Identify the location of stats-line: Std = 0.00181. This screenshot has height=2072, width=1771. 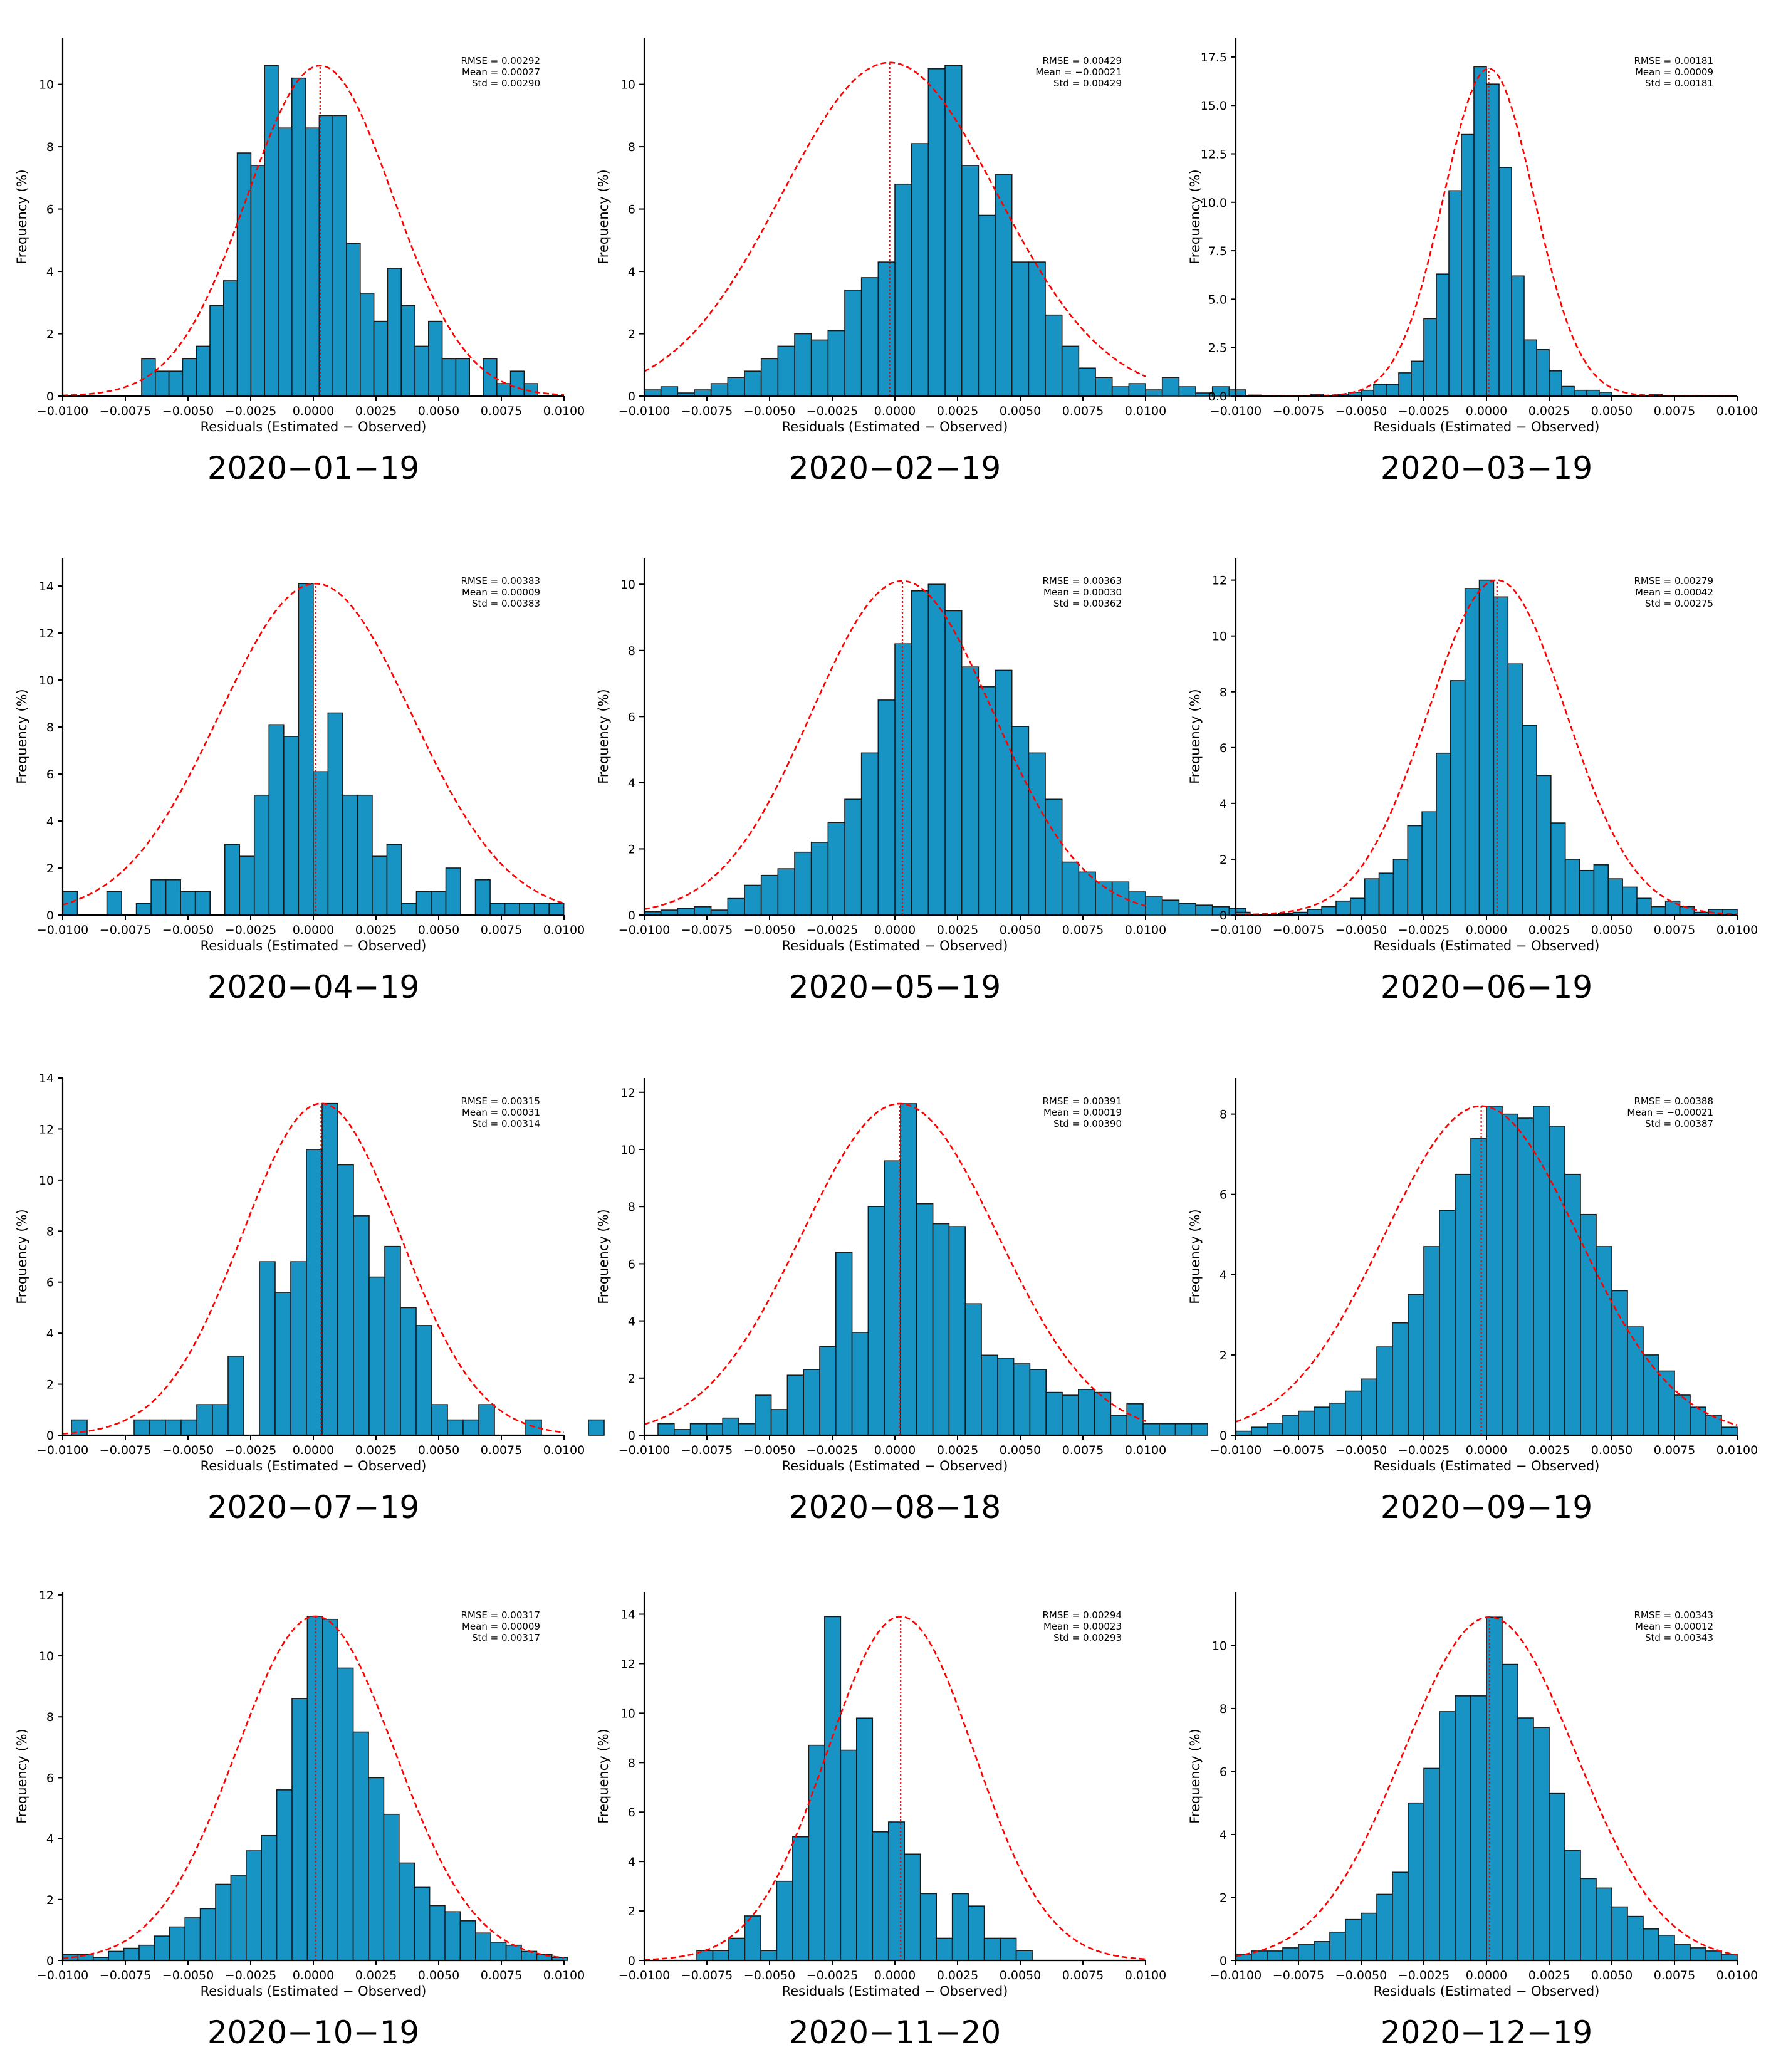
(1679, 84).